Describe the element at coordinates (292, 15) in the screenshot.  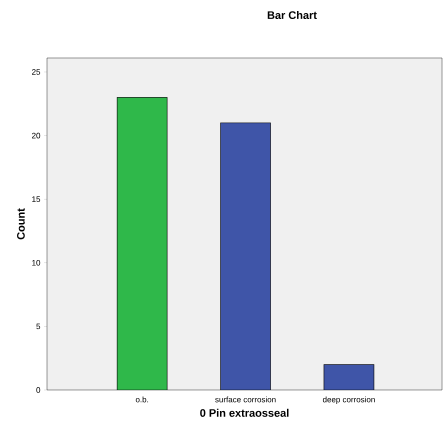
I see `chart-title: Bar Chart` at that location.